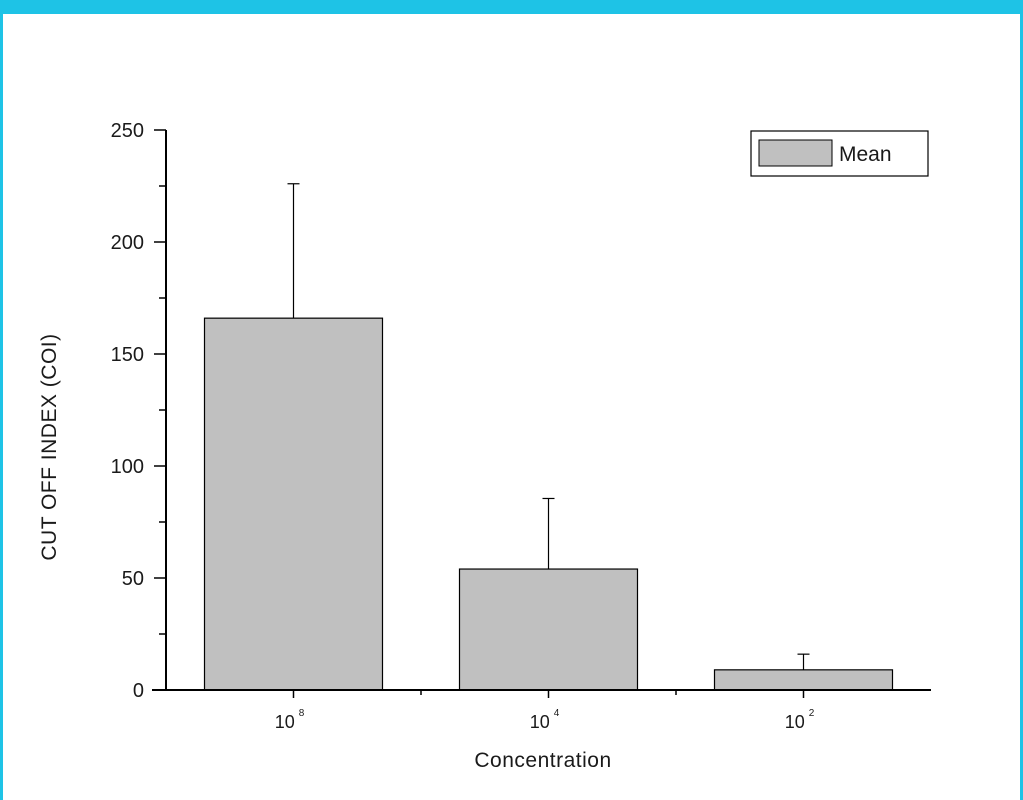 This screenshot has width=1023, height=800. I want to click on legend: Mean, so click(839, 153).